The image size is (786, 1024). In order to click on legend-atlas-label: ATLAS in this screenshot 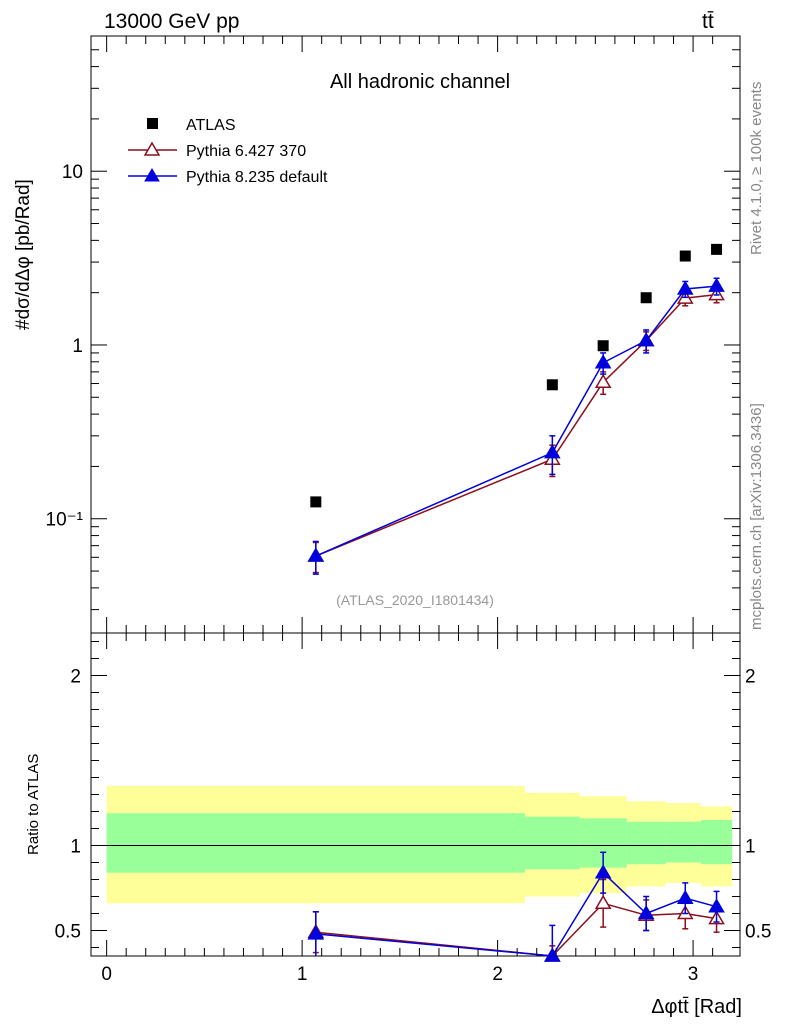, I will do `click(211, 125)`.